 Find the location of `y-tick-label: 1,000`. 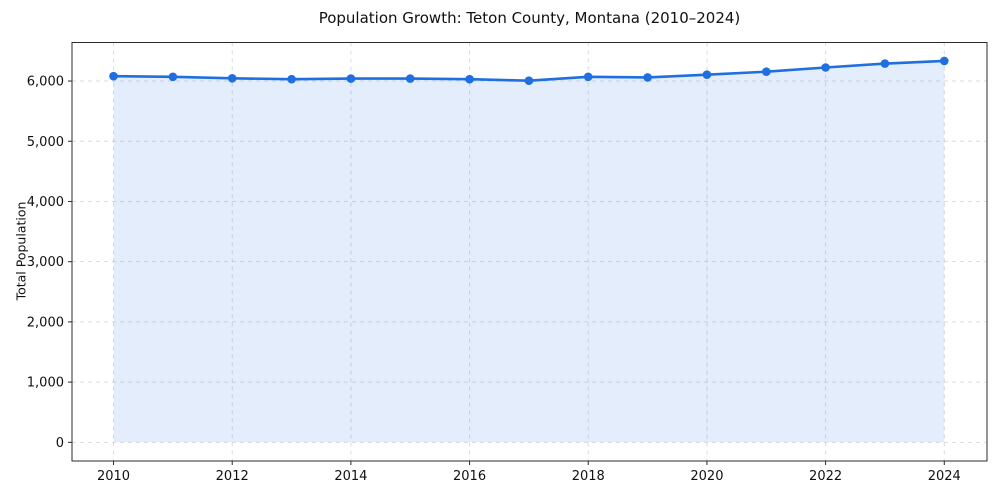

y-tick-label: 1,000 is located at coordinates (45, 383).